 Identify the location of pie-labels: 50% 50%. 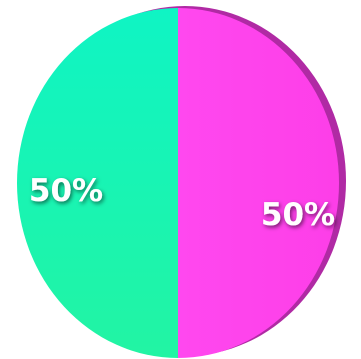
(182, 203).